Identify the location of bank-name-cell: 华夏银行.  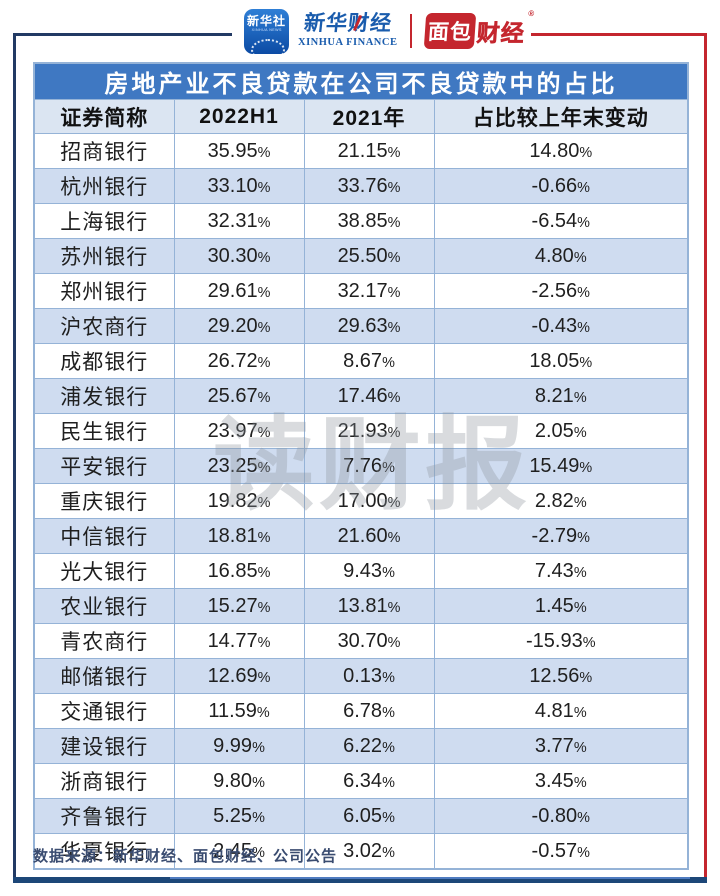
(104, 851).